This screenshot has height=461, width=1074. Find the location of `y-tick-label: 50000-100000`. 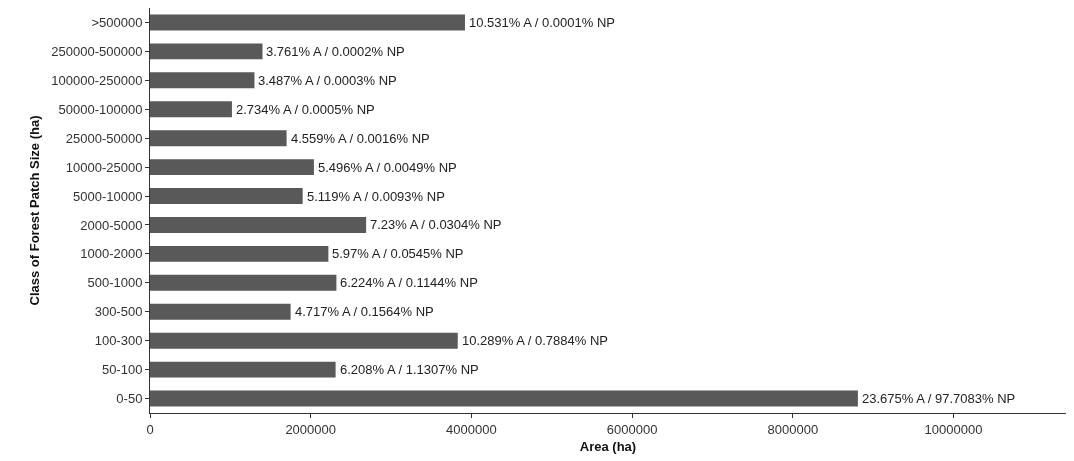

y-tick-label: 50000-100000 is located at coordinates (100, 109).